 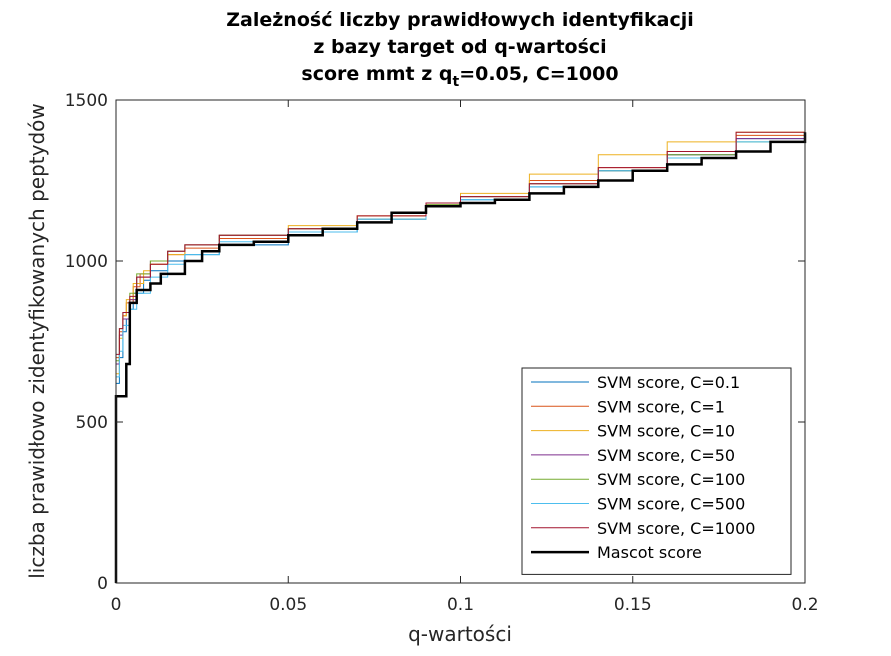 I want to click on chart-subtitle-subscript: t, so click(x=455, y=82).